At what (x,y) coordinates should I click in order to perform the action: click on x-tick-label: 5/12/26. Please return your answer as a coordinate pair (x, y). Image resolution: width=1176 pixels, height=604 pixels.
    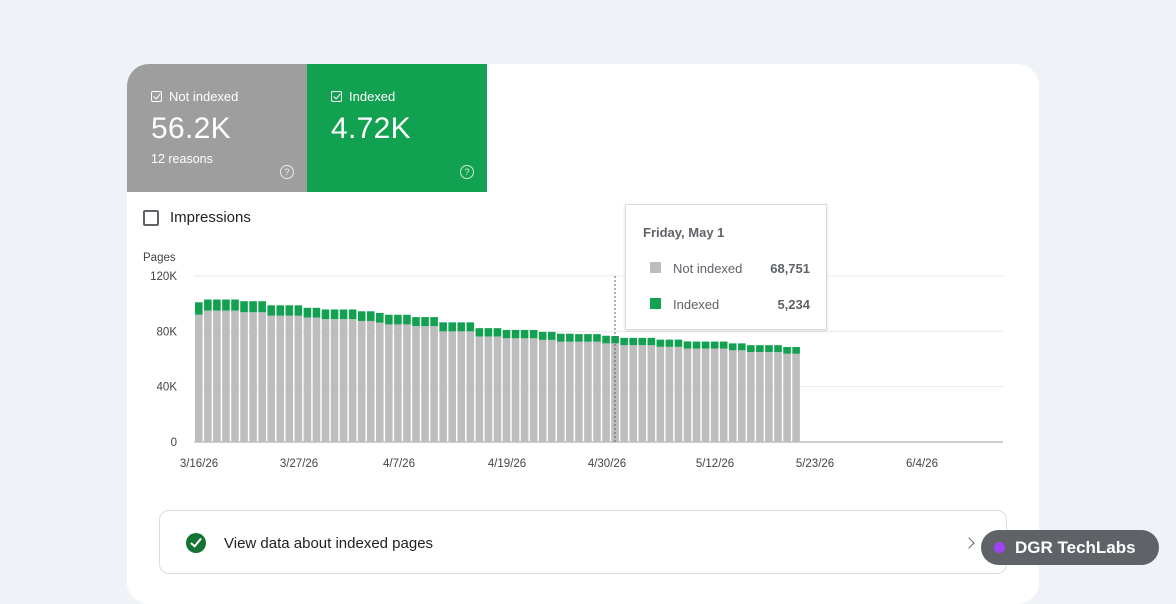
    Looking at the image, I should click on (715, 464).